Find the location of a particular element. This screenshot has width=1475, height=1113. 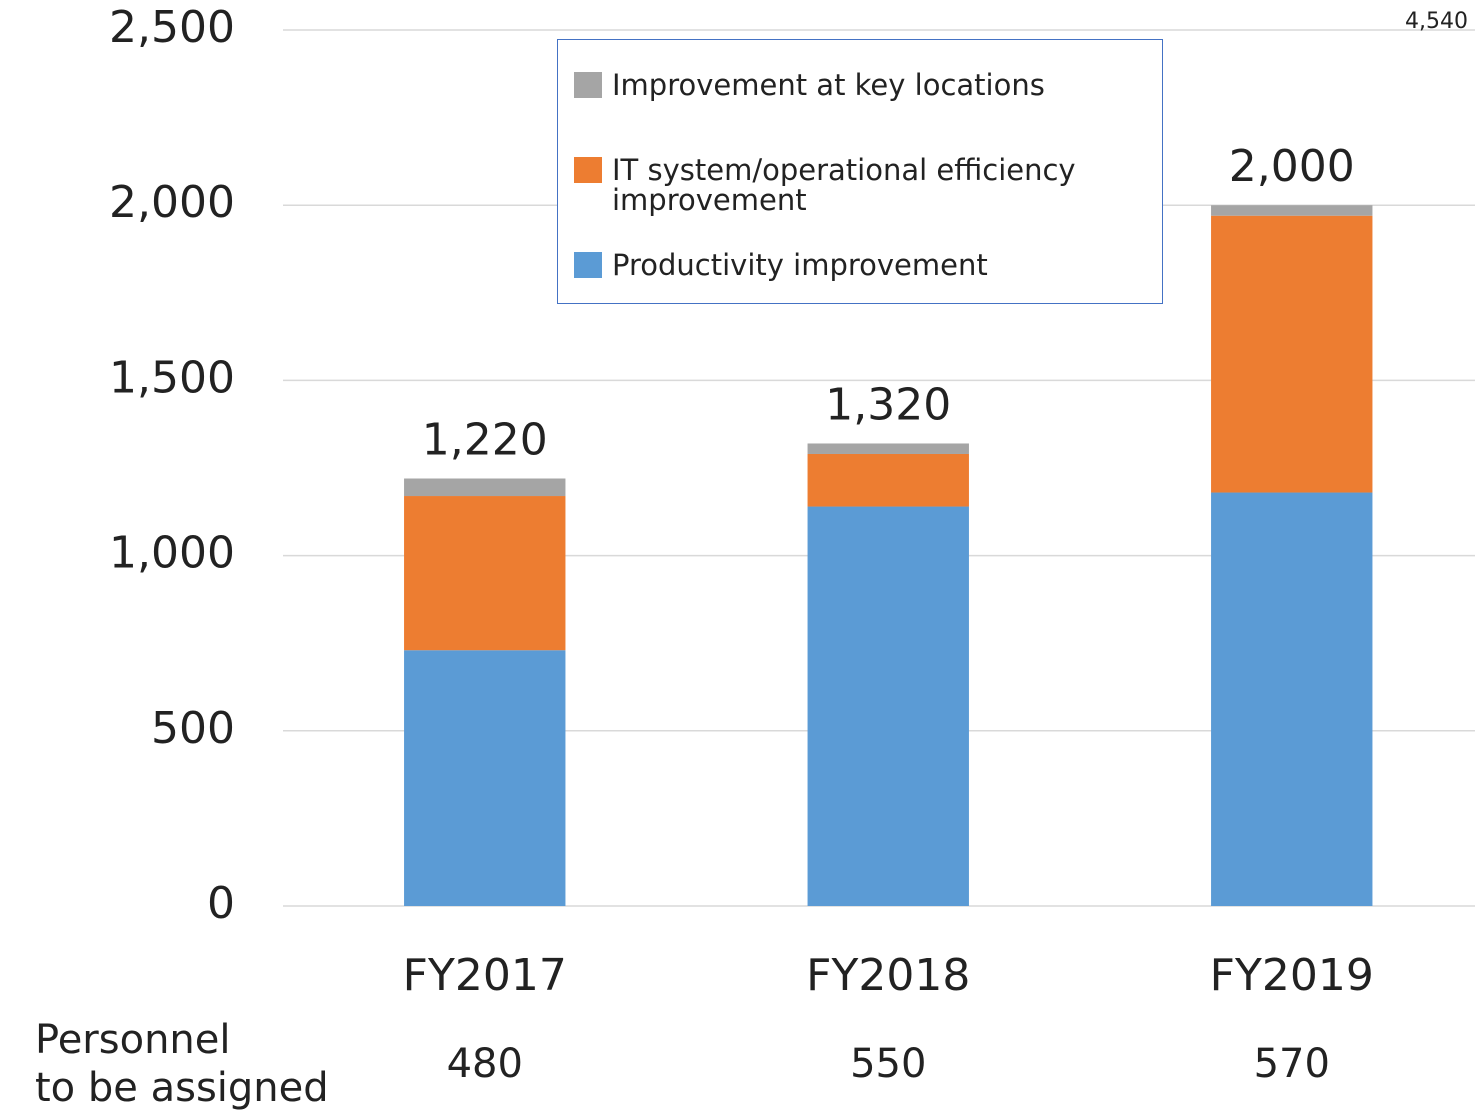

personnel-label: to be assigned is located at coordinates (182, 1088).